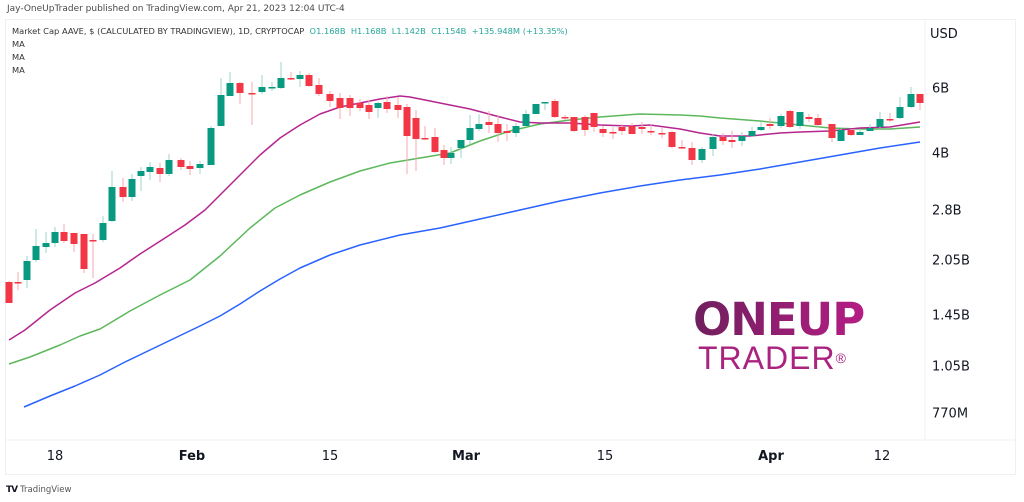 The width and height of the screenshot is (1024, 502). What do you see at coordinates (327, 31) in the screenshot?
I see `legend-open: O1.168B` at bounding box center [327, 31].